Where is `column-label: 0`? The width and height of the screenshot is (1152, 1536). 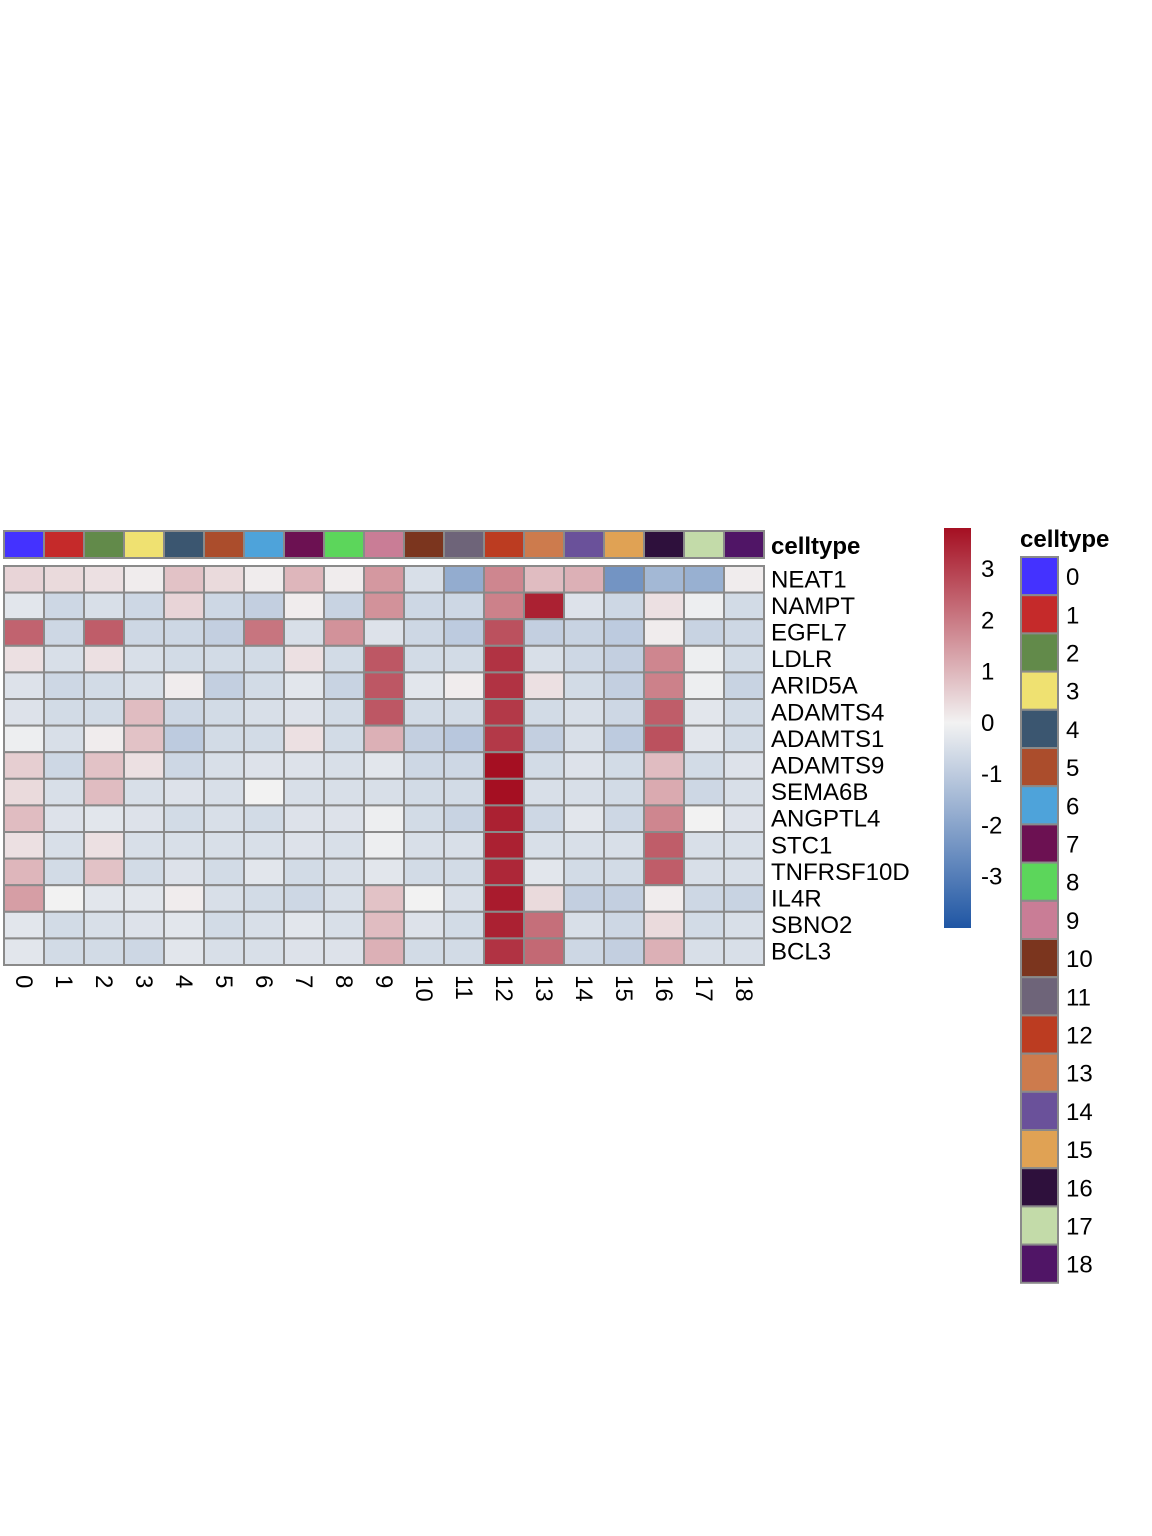
column-label: 0 is located at coordinates (23, 981).